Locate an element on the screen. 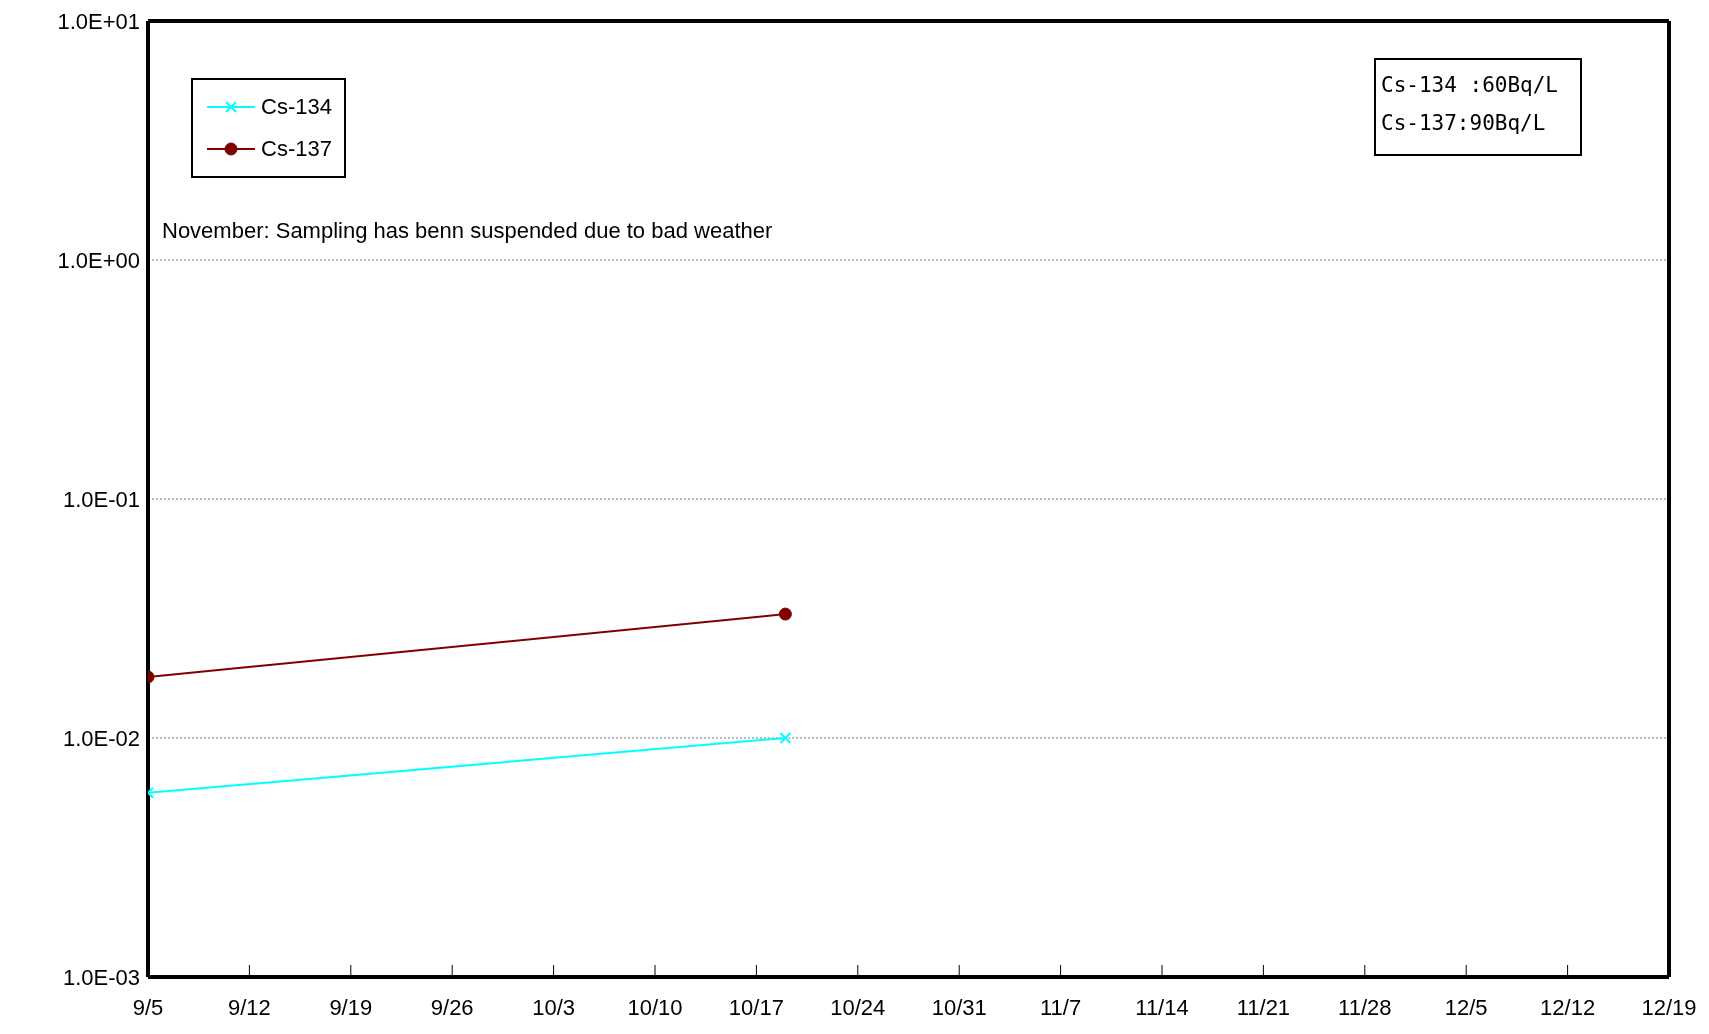 The image size is (1709, 1034). x-tick-label: 9/19 is located at coordinates (351, 1007).